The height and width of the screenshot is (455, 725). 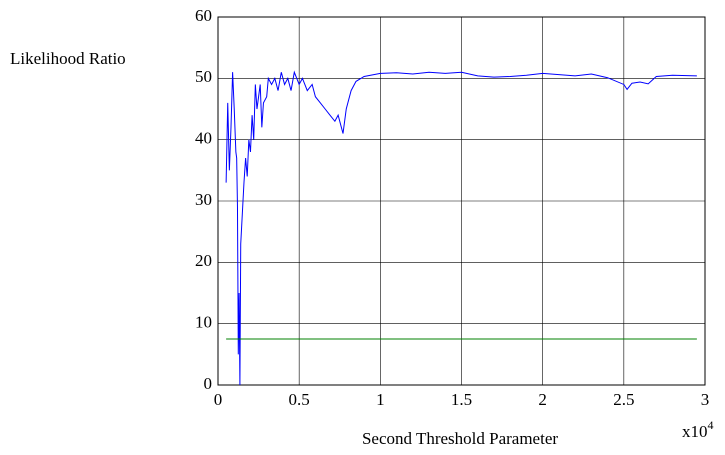 What do you see at coordinates (623, 399) in the screenshot?
I see `x-tick-label: 2.5` at bounding box center [623, 399].